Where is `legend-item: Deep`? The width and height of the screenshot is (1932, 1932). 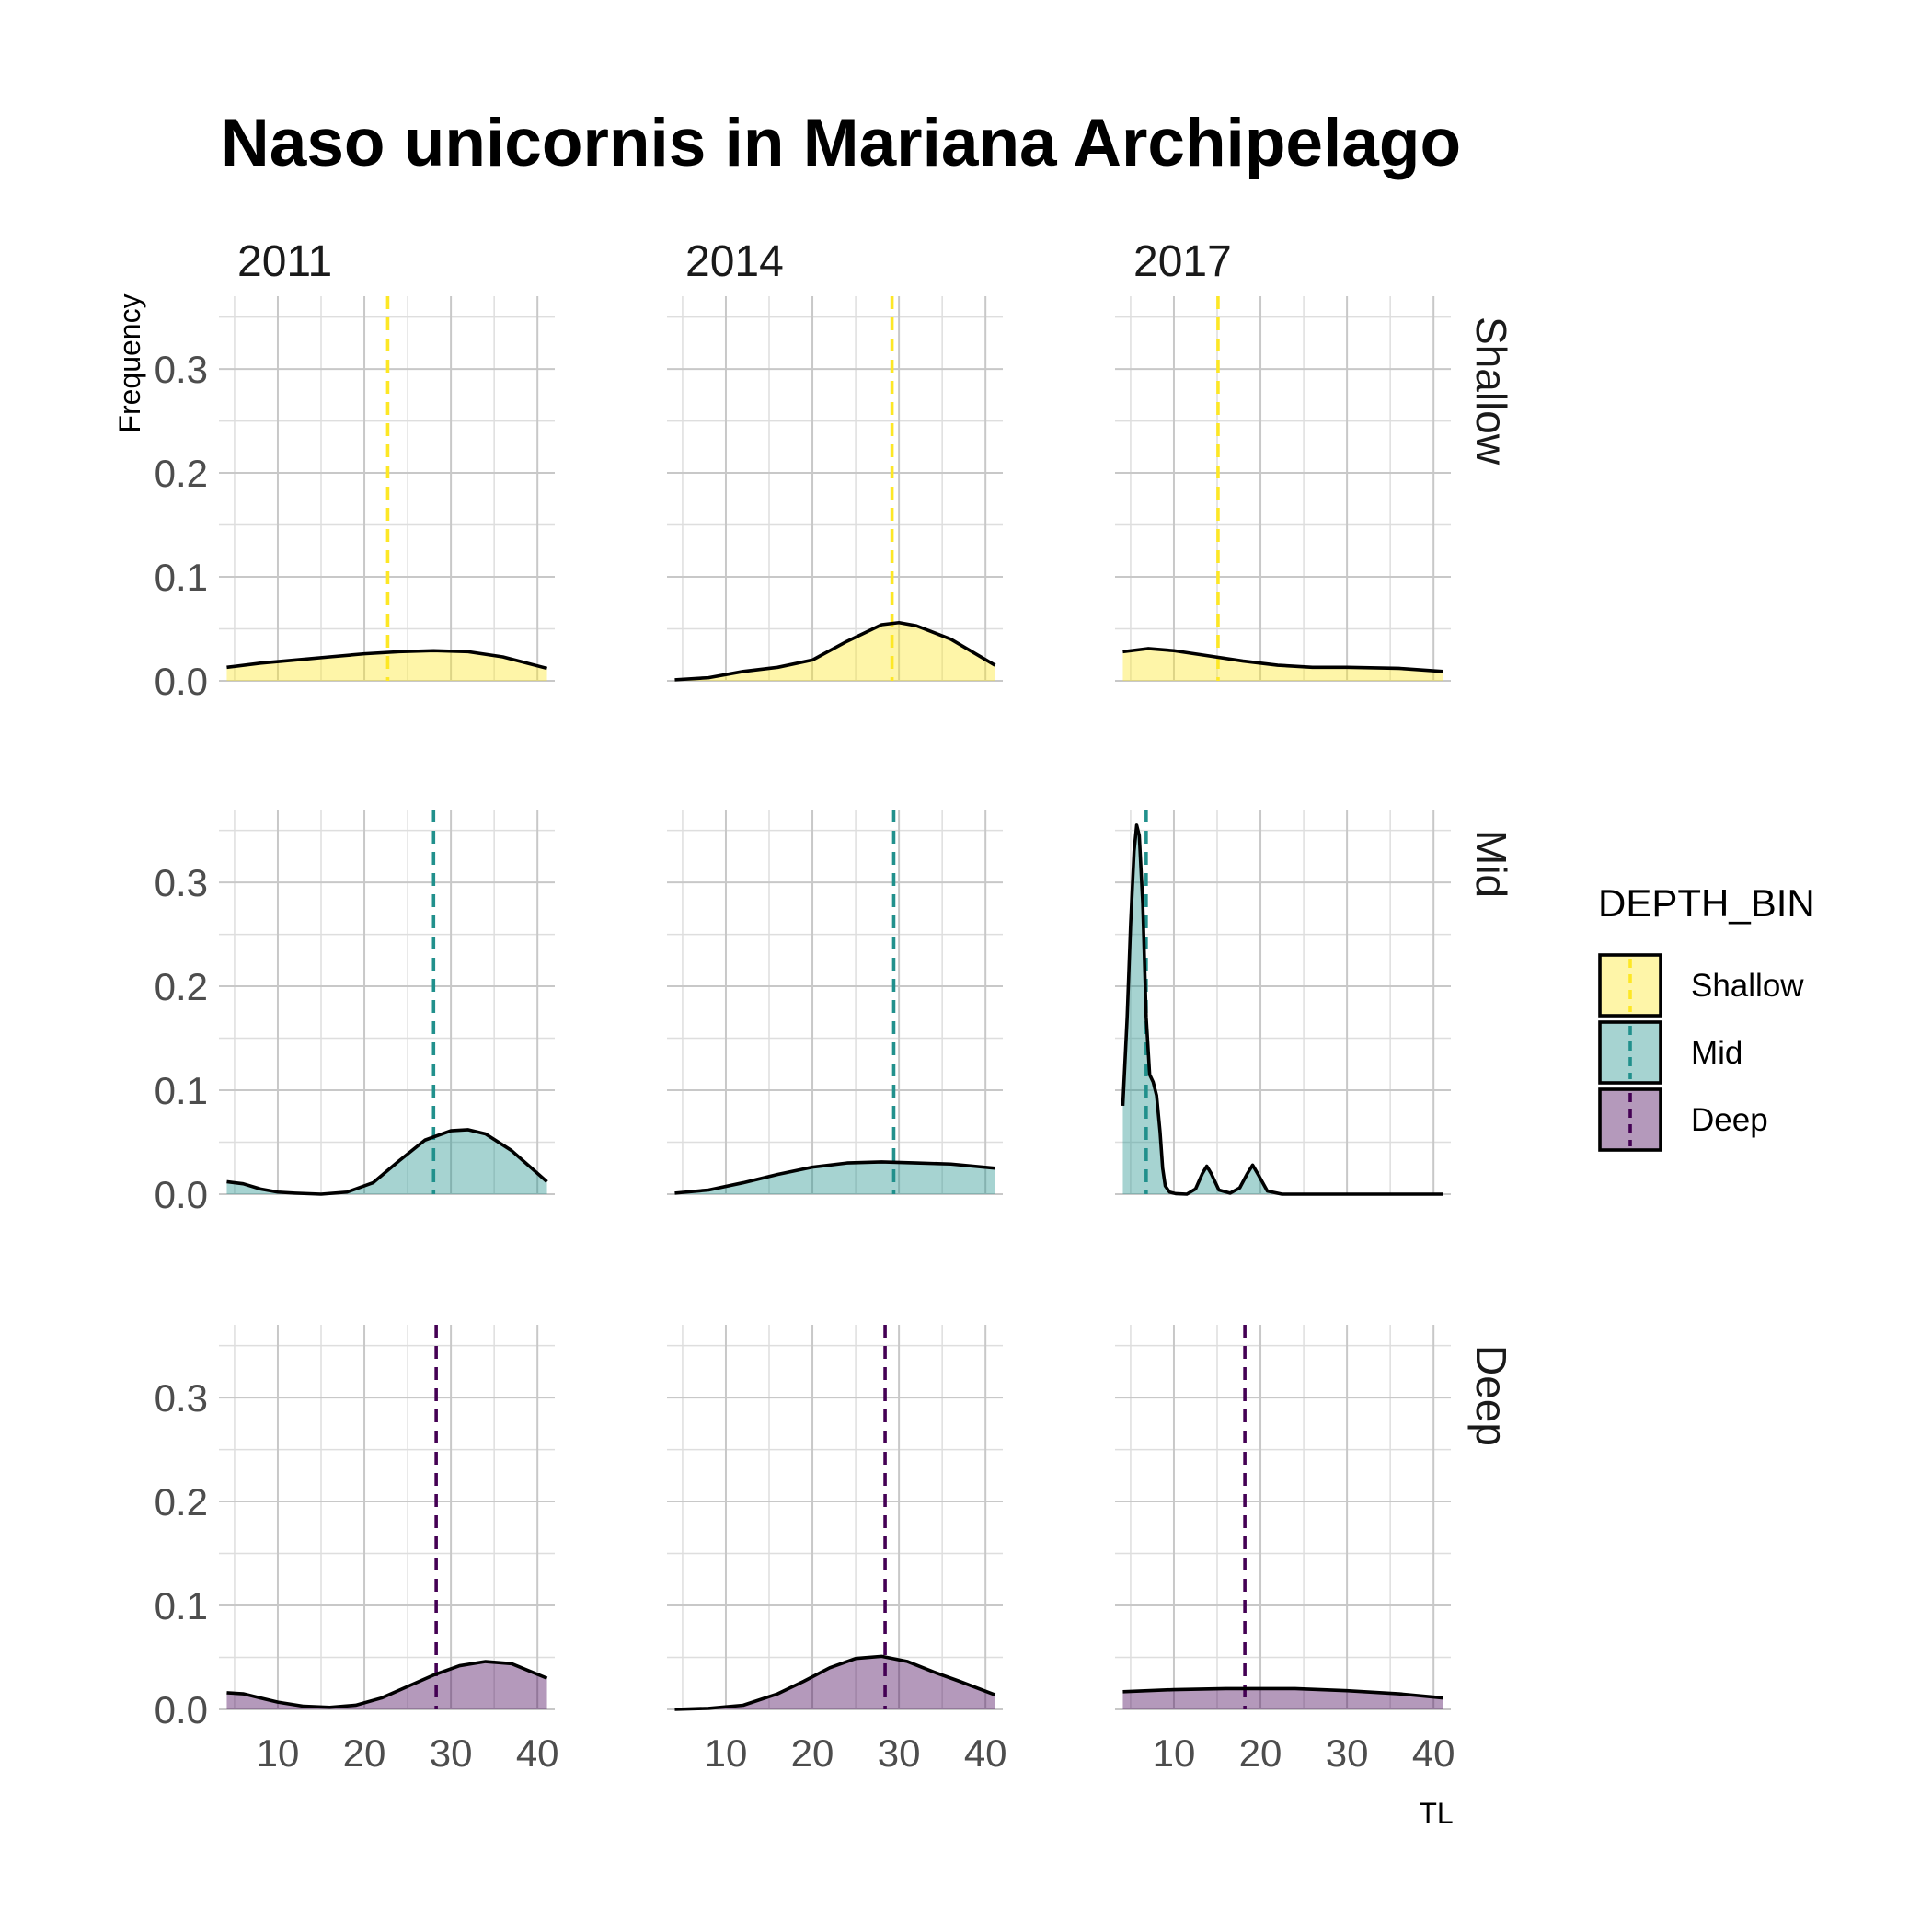
legend-item: Deep is located at coordinates (1683, 1119).